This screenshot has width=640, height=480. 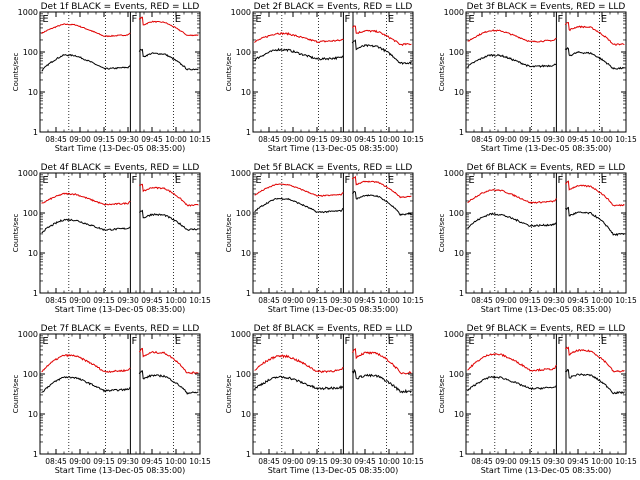 What do you see at coordinates (333, 7) in the screenshot?
I see `panel-title: Det 2f BLACK = Events, RED = LLD` at bounding box center [333, 7].